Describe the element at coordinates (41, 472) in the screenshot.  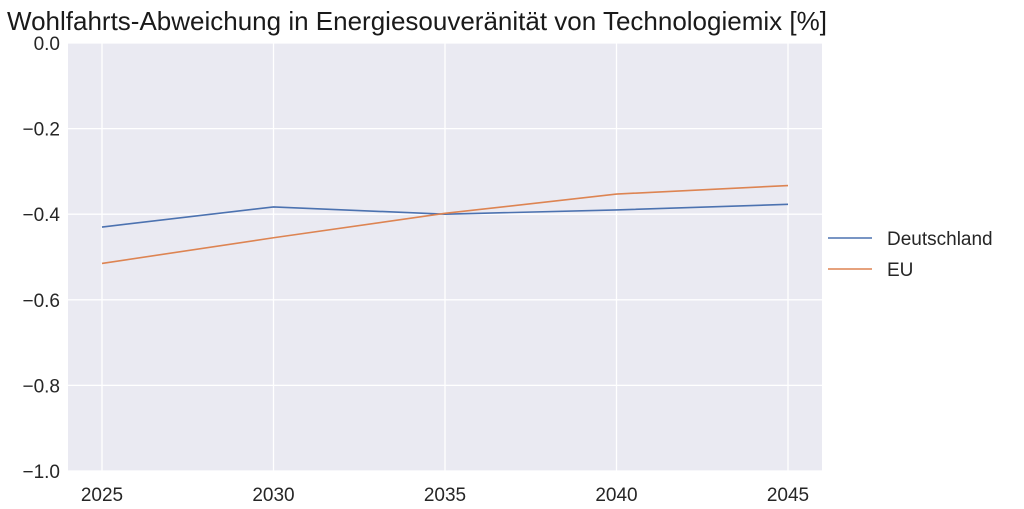
I see `y-tick-label: −1.0` at that location.